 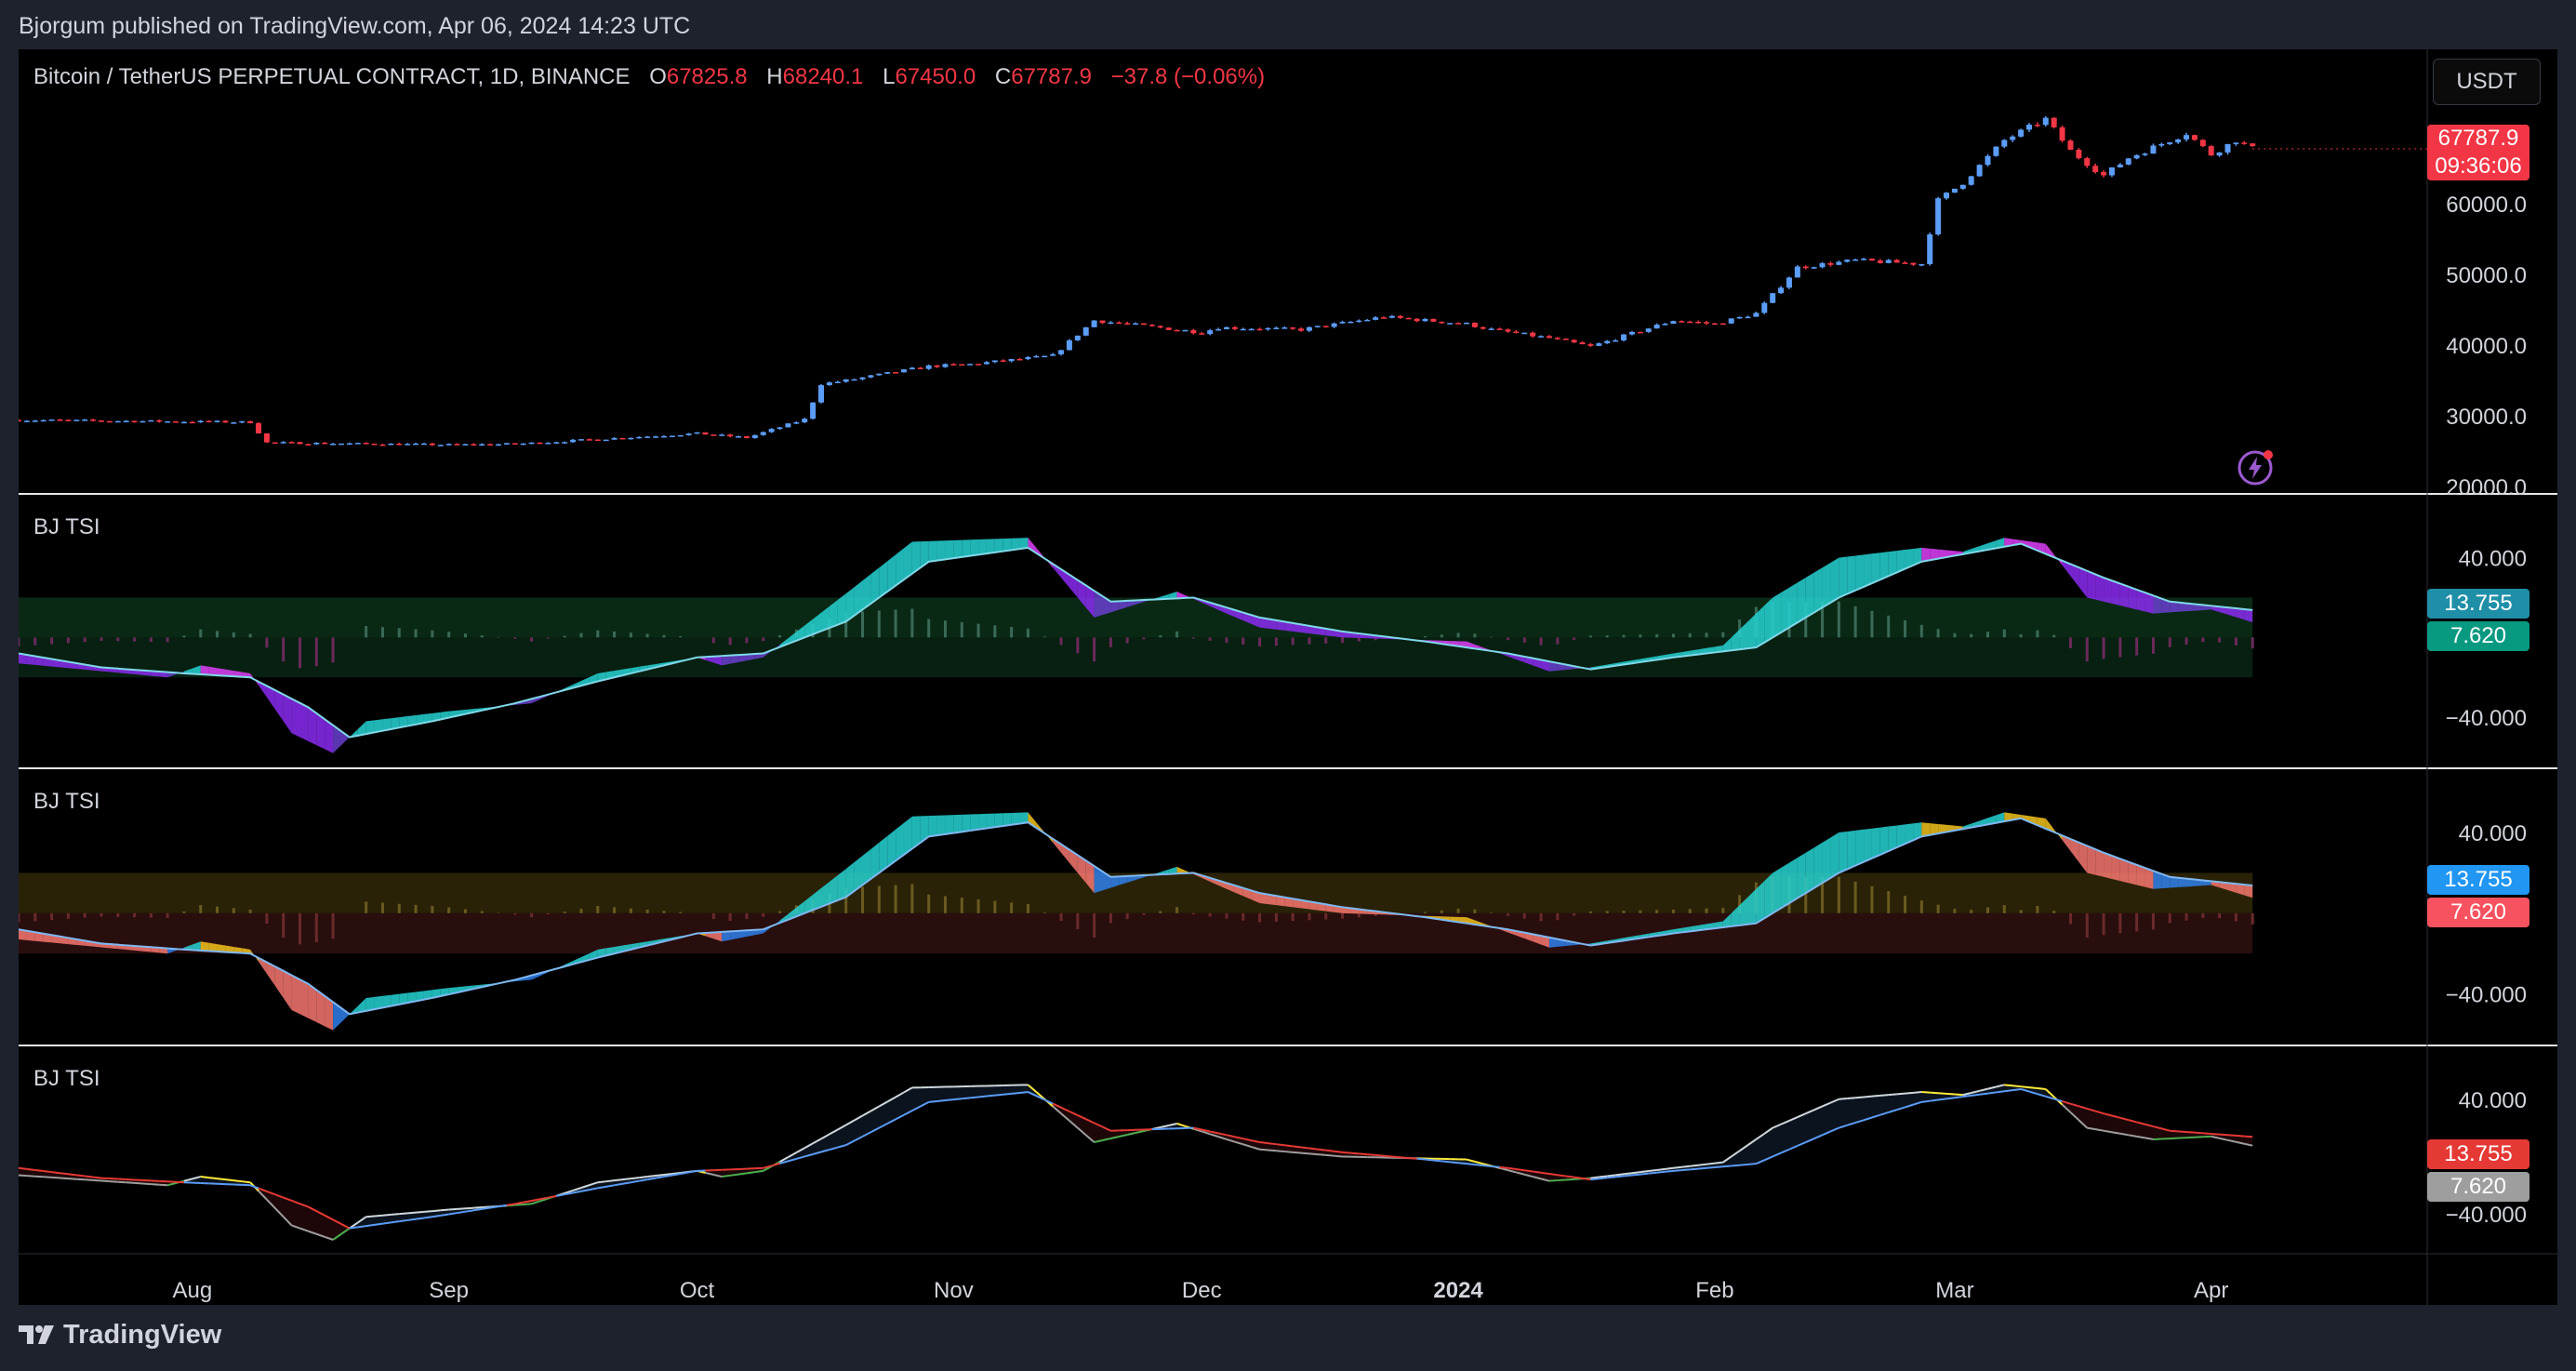 I want to click on time-axis-tick: Dec, so click(x=1202, y=1290).